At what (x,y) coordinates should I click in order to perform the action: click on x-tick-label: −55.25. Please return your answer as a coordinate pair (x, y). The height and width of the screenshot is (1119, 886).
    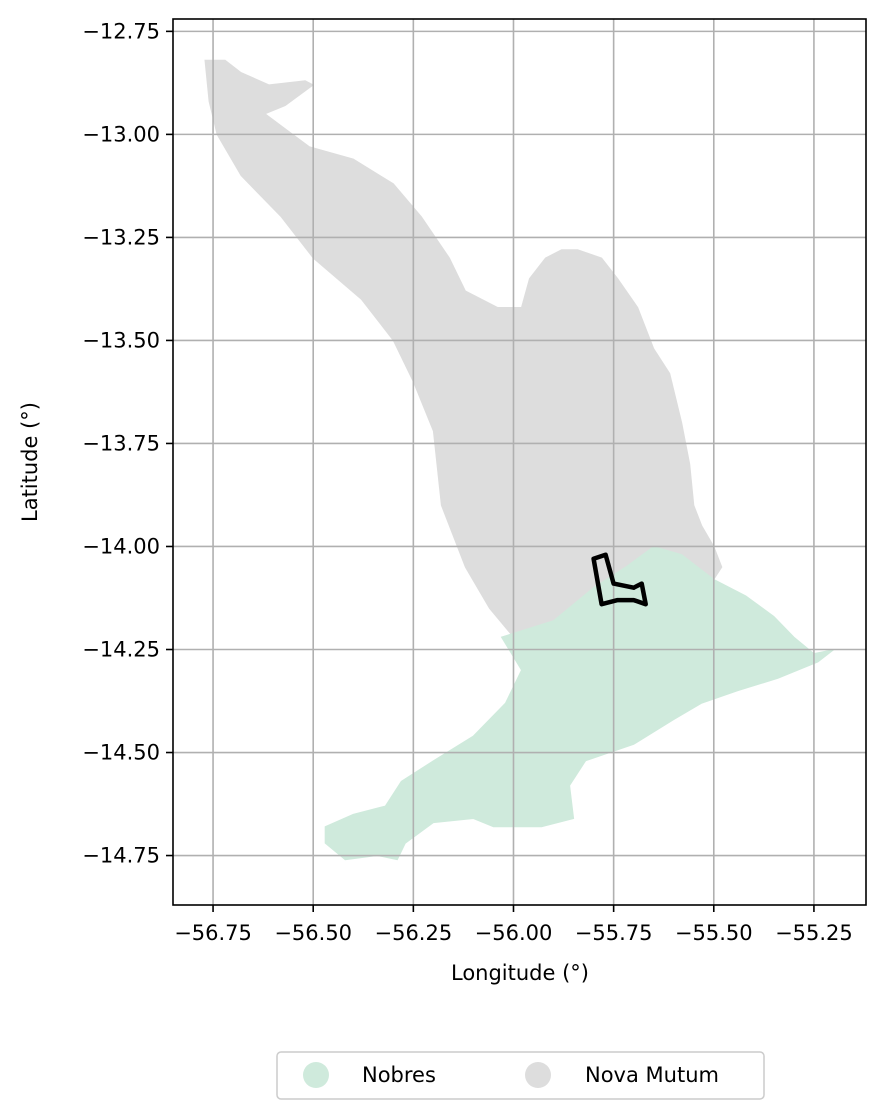
    Looking at the image, I should click on (814, 933).